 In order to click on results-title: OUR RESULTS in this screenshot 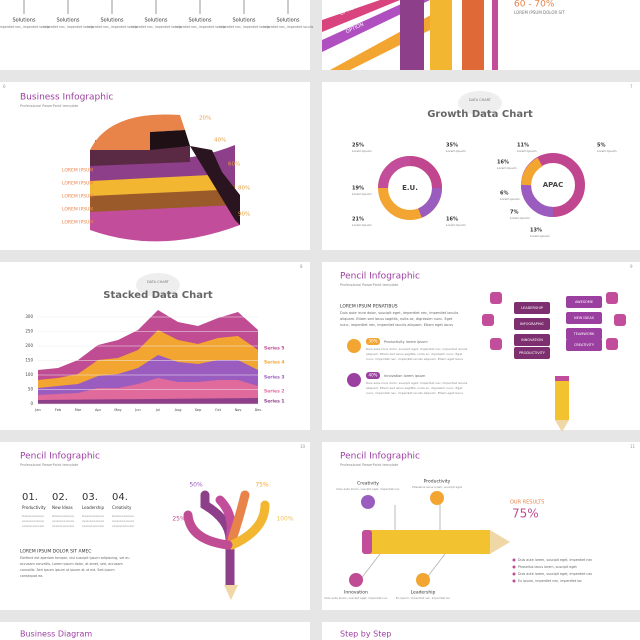, I will do `click(527, 503)`.